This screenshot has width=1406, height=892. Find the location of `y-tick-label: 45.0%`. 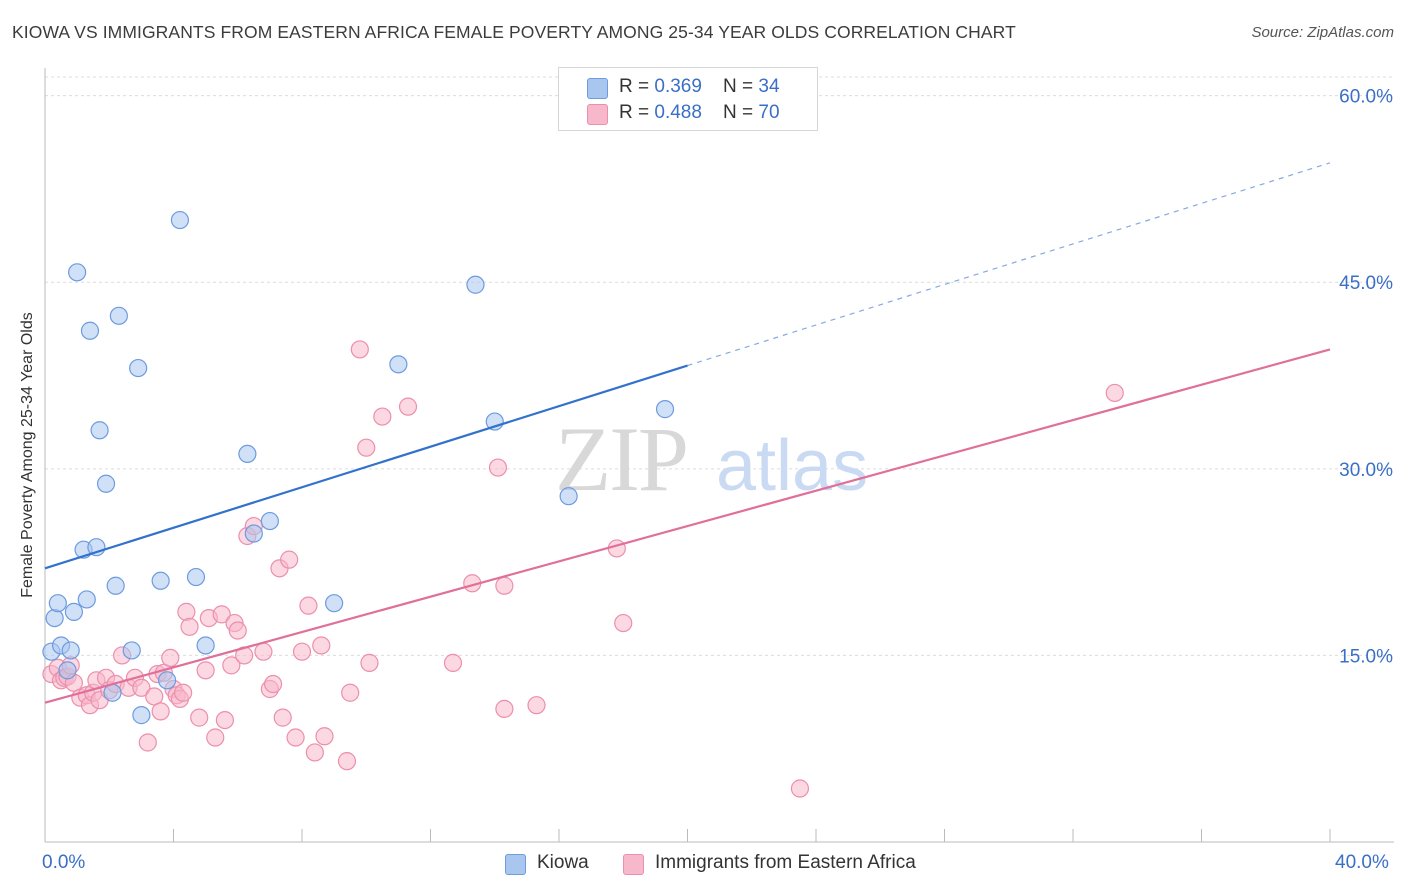

y-tick-label: 45.0% is located at coordinates (1366, 283).